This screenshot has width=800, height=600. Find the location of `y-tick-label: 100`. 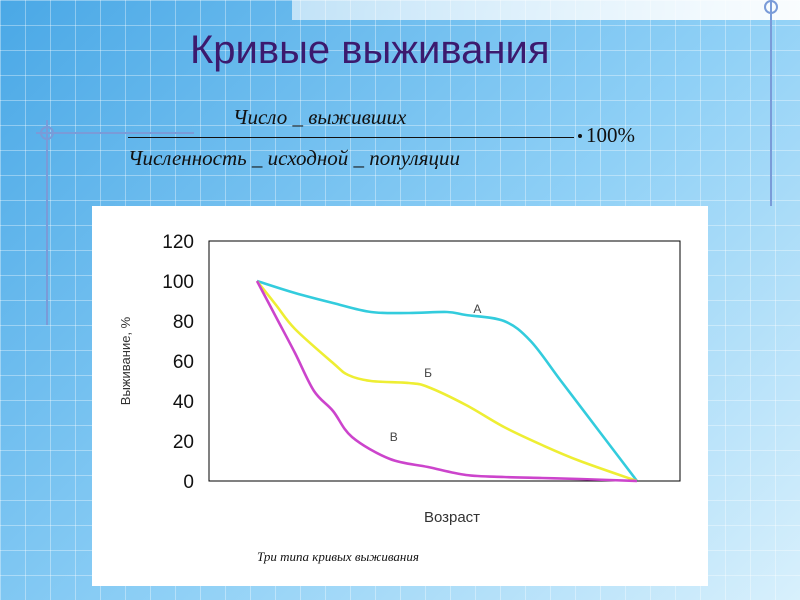

y-tick-label: 100 is located at coordinates (178, 282).